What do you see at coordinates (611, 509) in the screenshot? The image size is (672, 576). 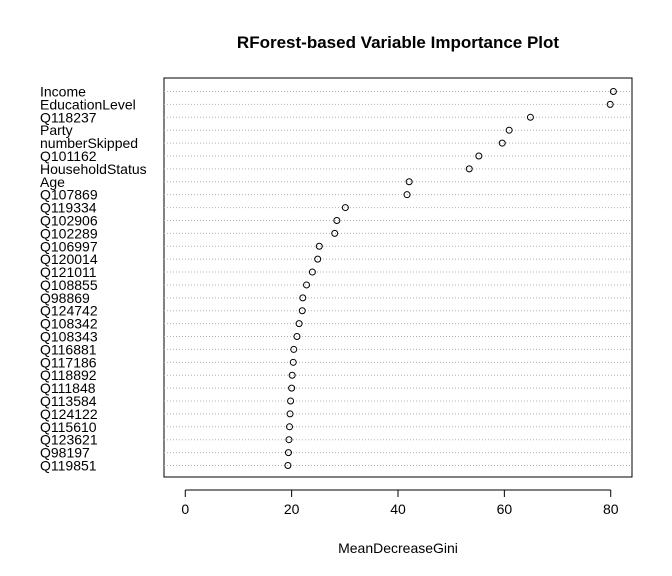 I see `x-tick-label: 80` at bounding box center [611, 509].